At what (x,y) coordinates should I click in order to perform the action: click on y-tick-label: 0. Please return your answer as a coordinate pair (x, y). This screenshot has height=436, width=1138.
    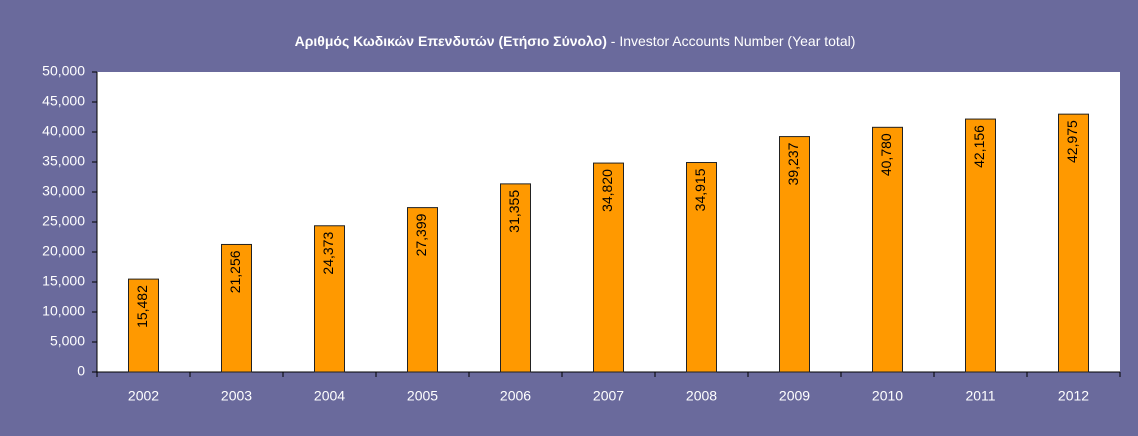
    Looking at the image, I should click on (81, 371).